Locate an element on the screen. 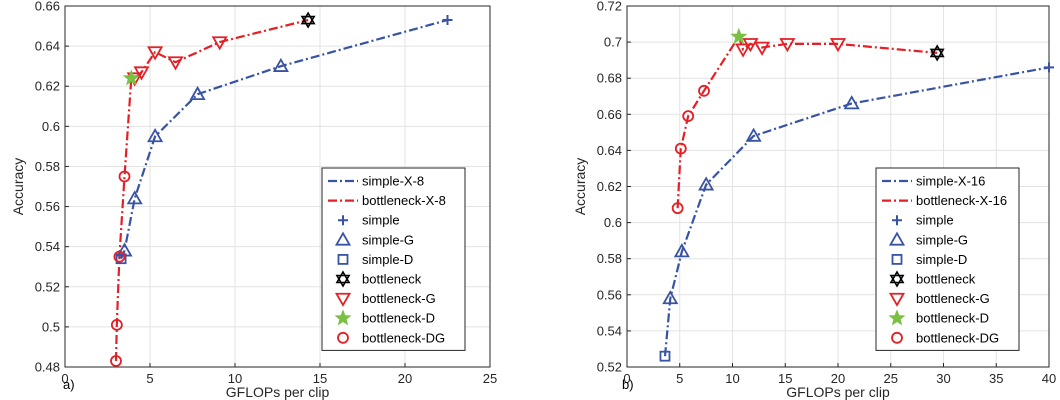  y-axis-label: Accuracy is located at coordinates (18, 187).